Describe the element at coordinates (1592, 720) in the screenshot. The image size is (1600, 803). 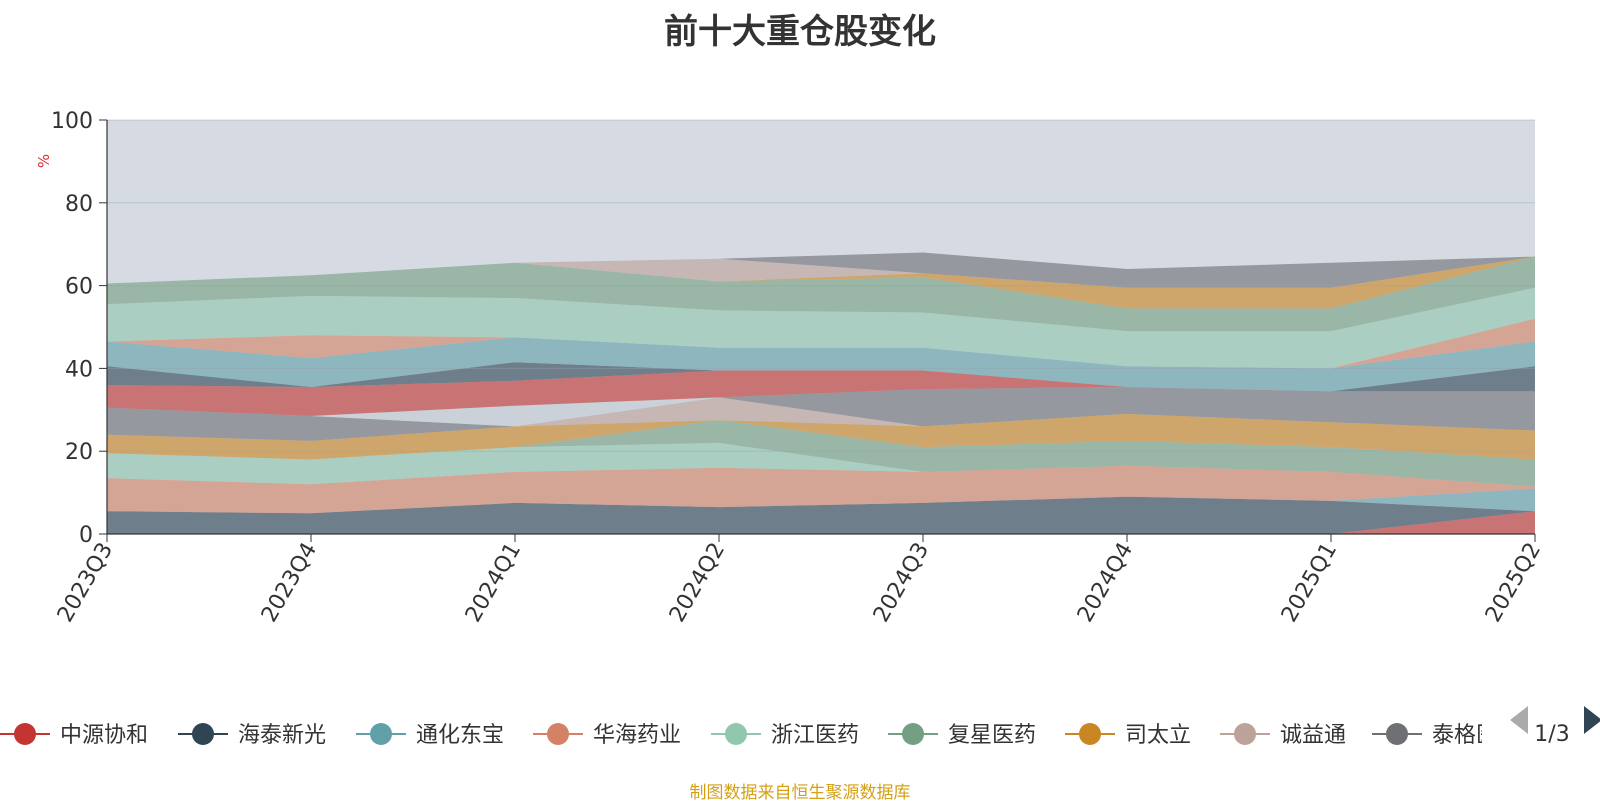
I see `legend-next-icon` at that location.